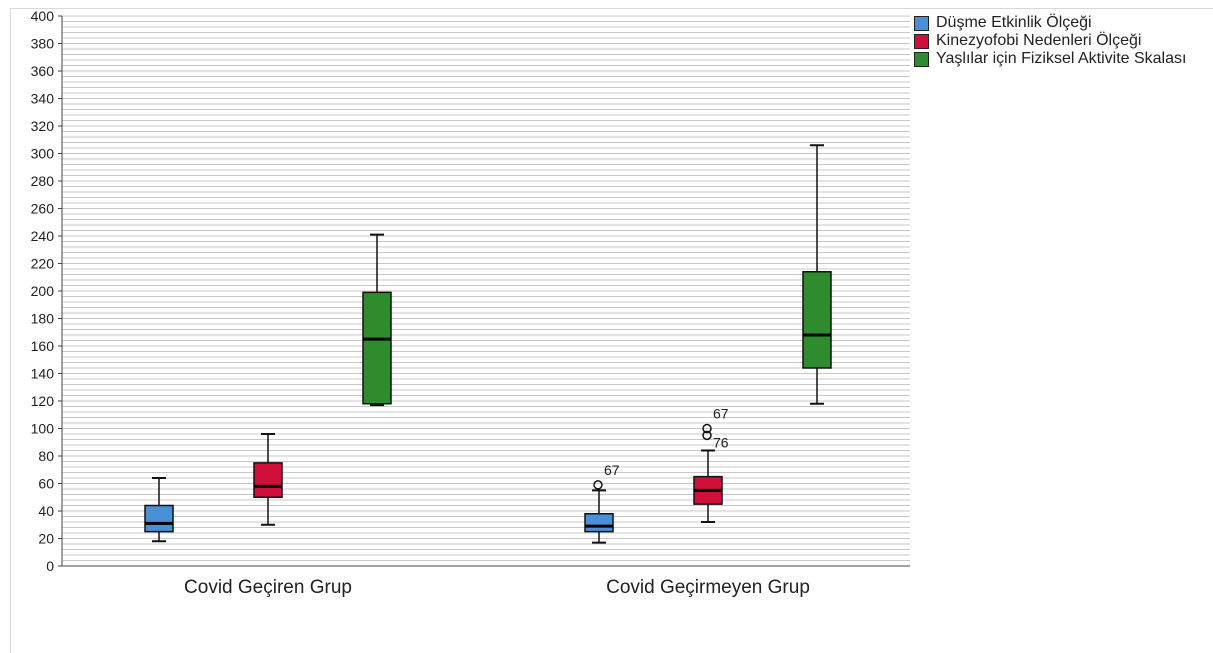 Image resolution: width=1213 pixels, height=653 pixels. Describe the element at coordinates (721, 442) in the screenshot. I see `outlier-label: 76` at that location.